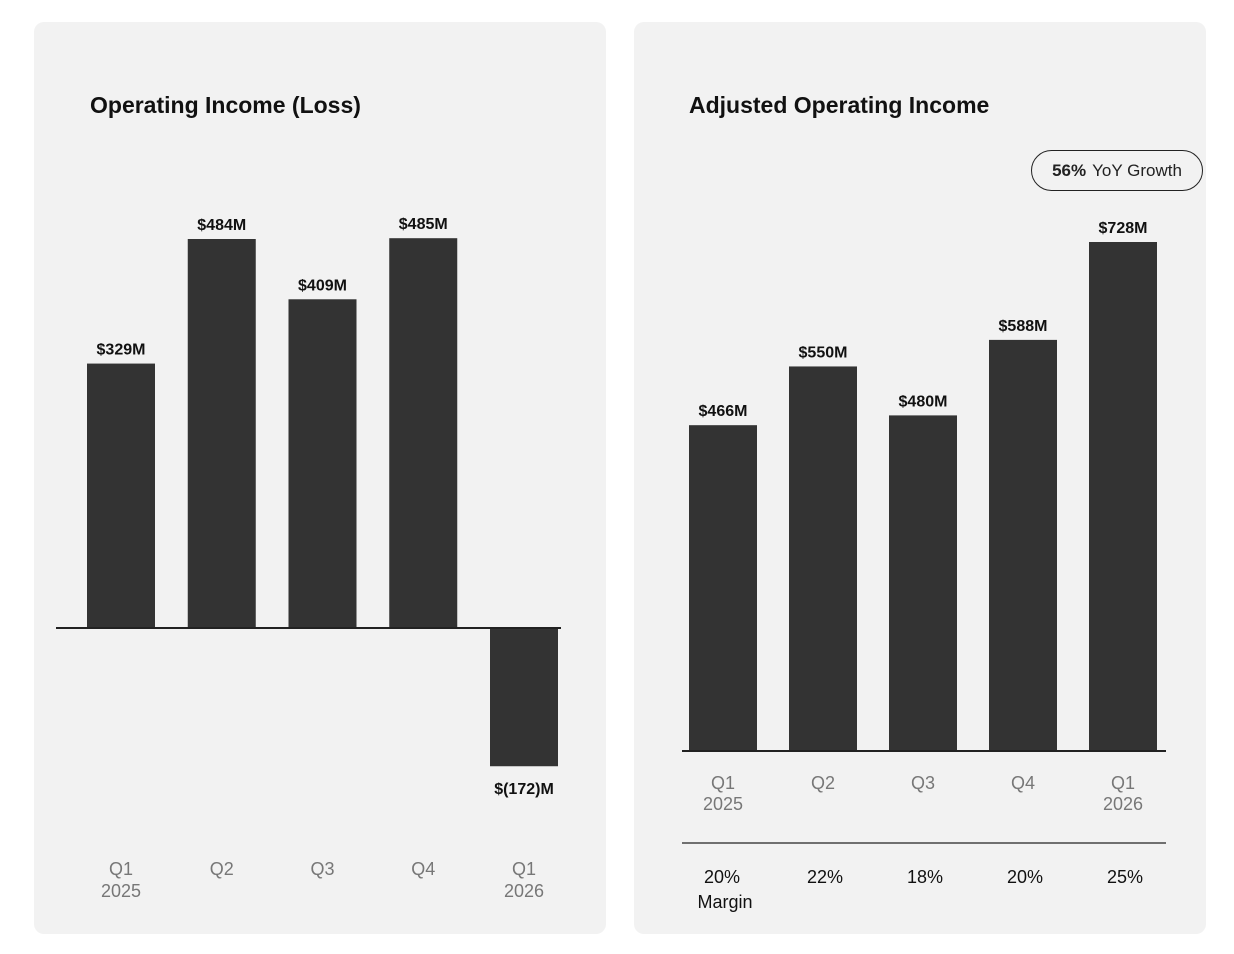  What do you see at coordinates (923, 401) in the screenshot?
I see `data-label: $480M` at bounding box center [923, 401].